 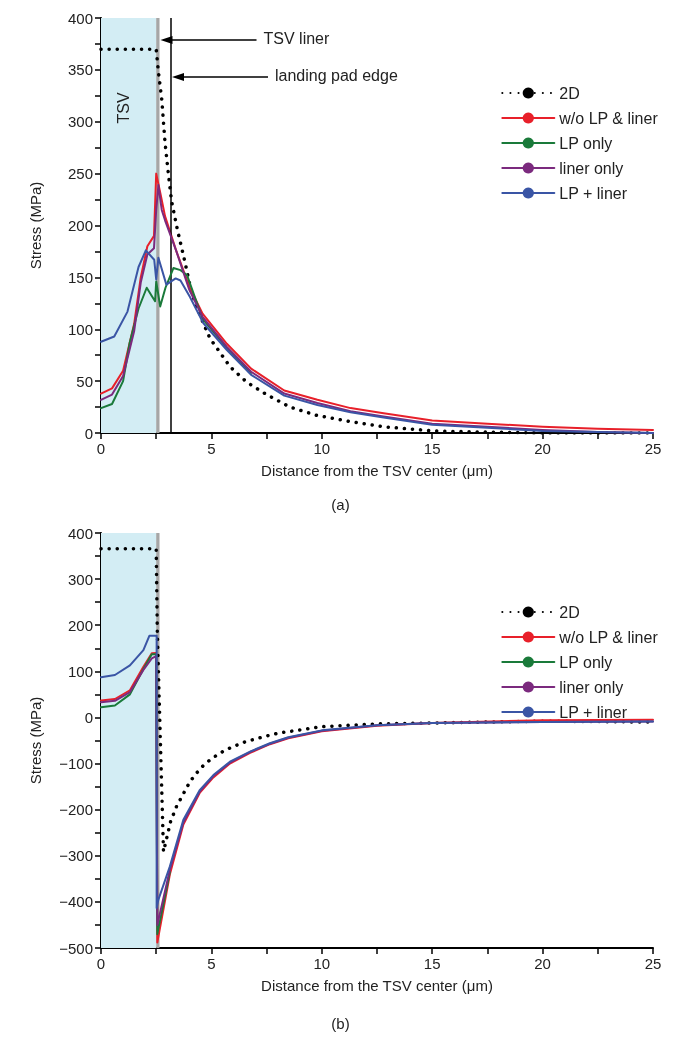 I want to click on y-tick-label: −100, so click(x=76, y=764).